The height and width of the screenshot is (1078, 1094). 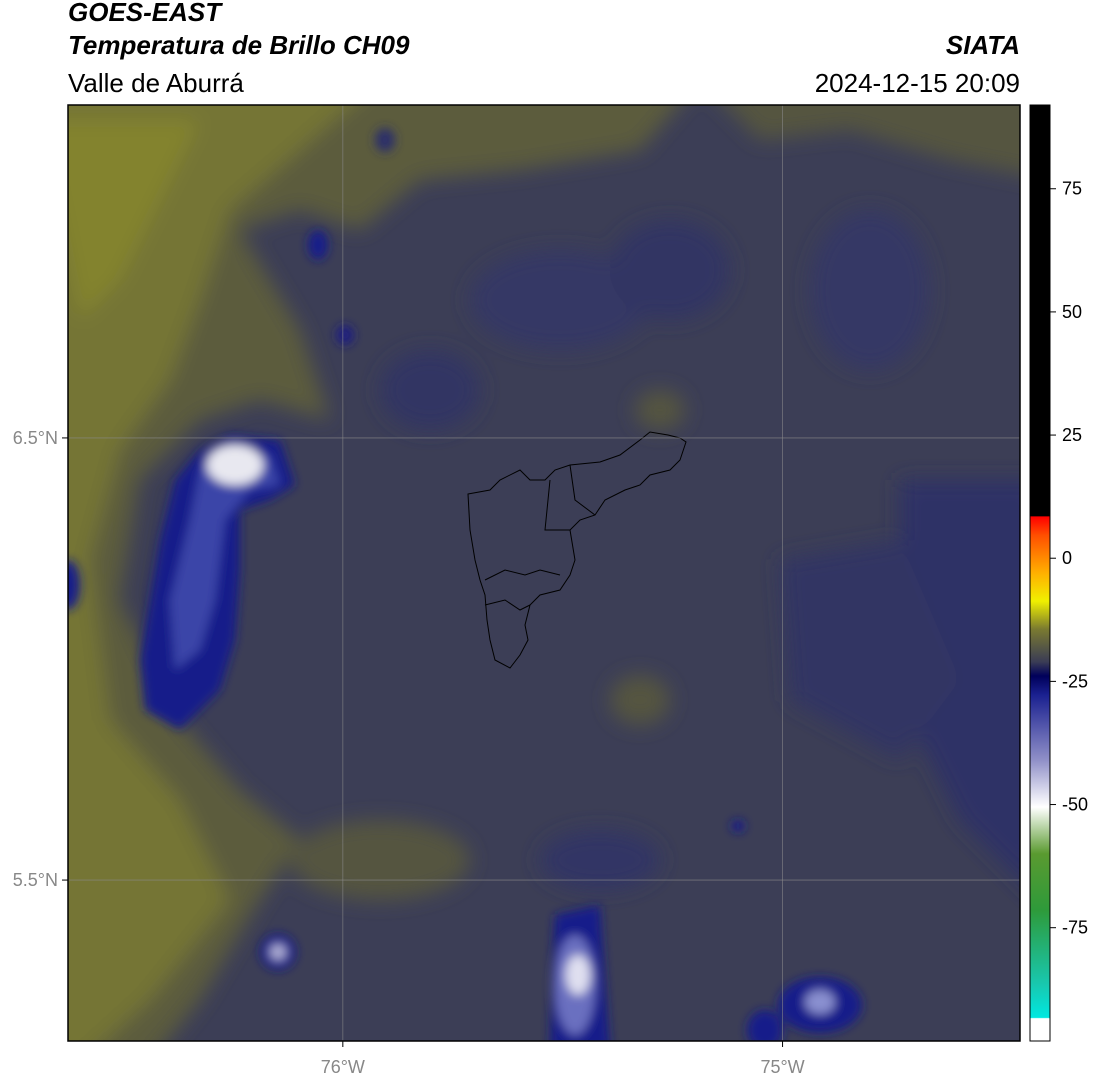 What do you see at coordinates (343, 1067) in the screenshot?
I see `x-tick-label: 76°W` at bounding box center [343, 1067].